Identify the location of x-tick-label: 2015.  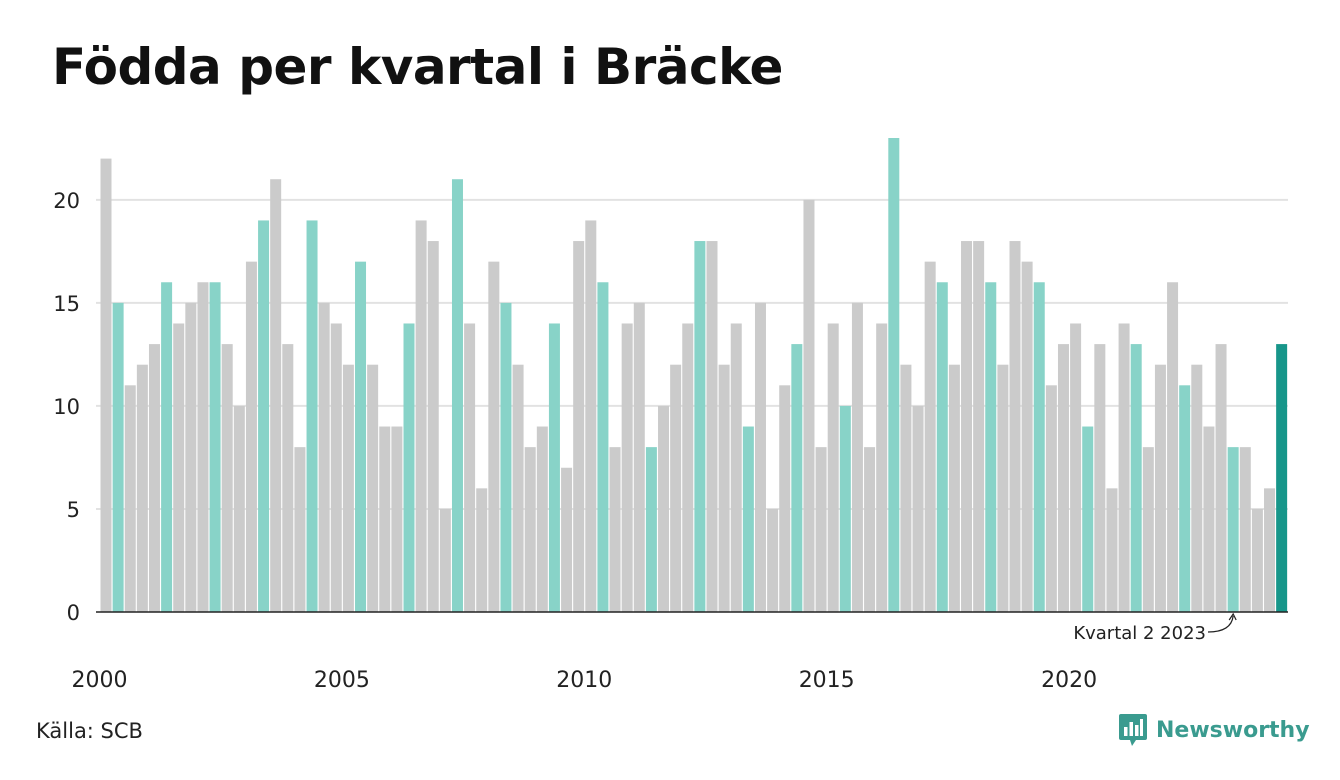
(827, 680).